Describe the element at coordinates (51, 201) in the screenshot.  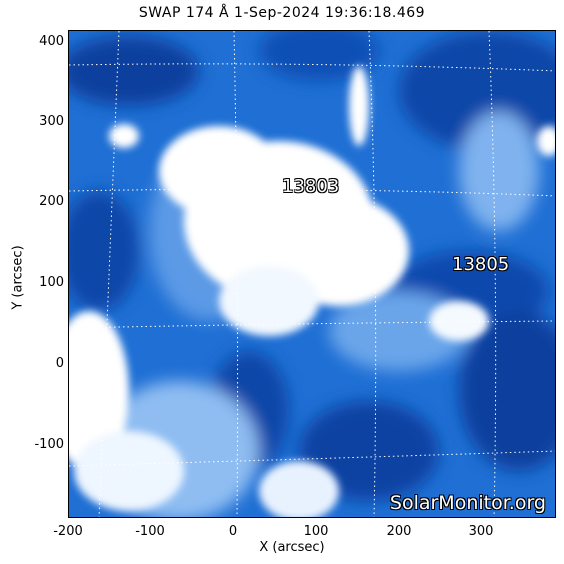
I see `y-tick-label: 200` at that location.